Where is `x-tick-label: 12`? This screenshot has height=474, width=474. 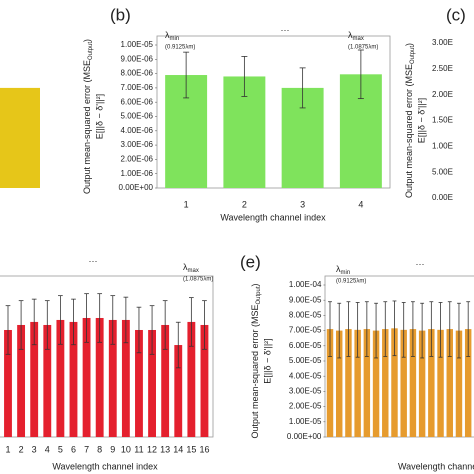
x-tick-label: 12 is located at coordinates (152, 449).